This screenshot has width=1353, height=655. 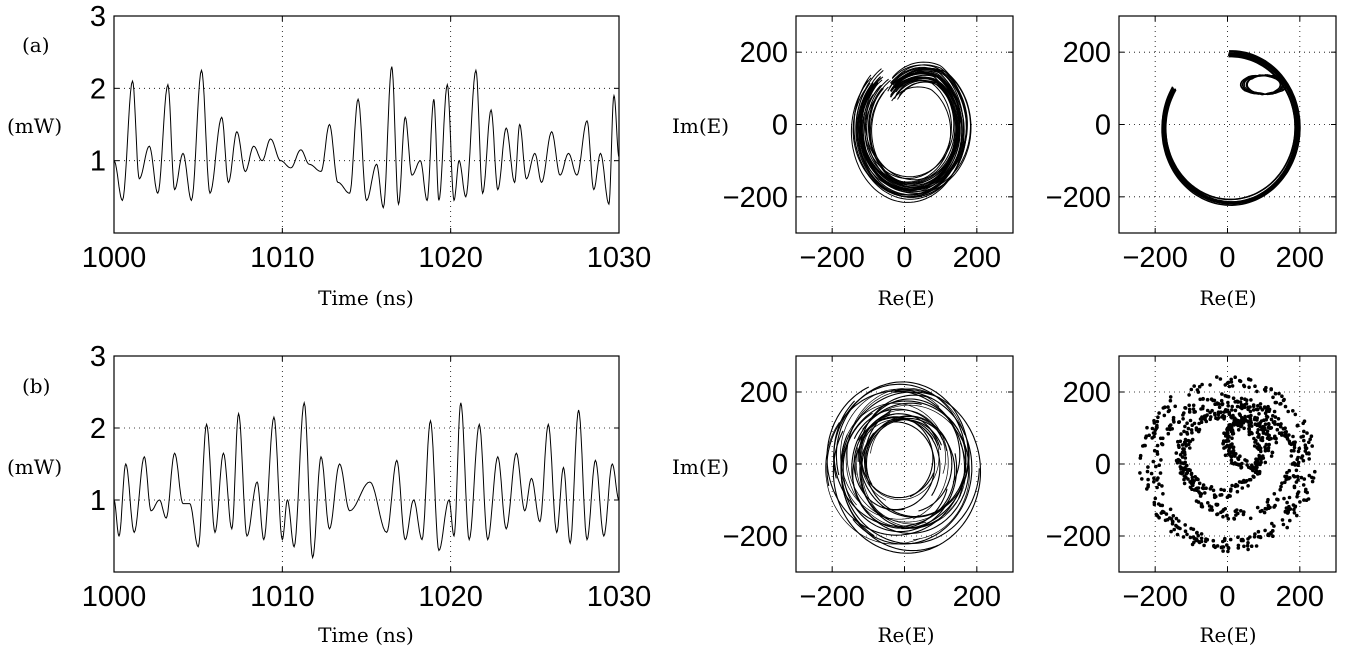 I want to click on y-tick-label: 0, so click(x=780, y=126).